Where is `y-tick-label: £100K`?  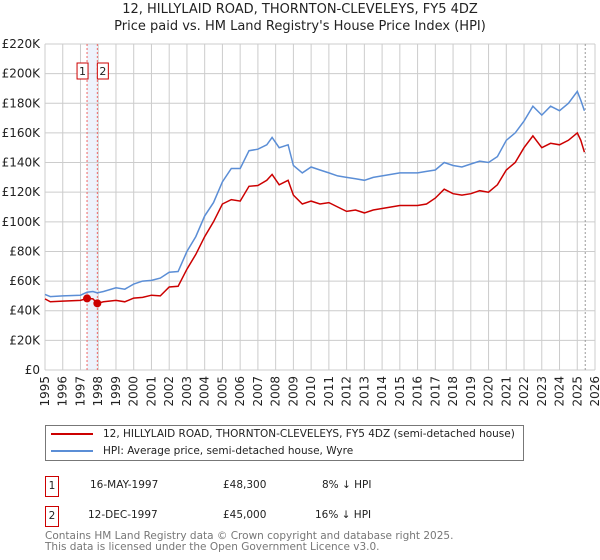 y-tick-label: £100K is located at coordinates (22, 222).